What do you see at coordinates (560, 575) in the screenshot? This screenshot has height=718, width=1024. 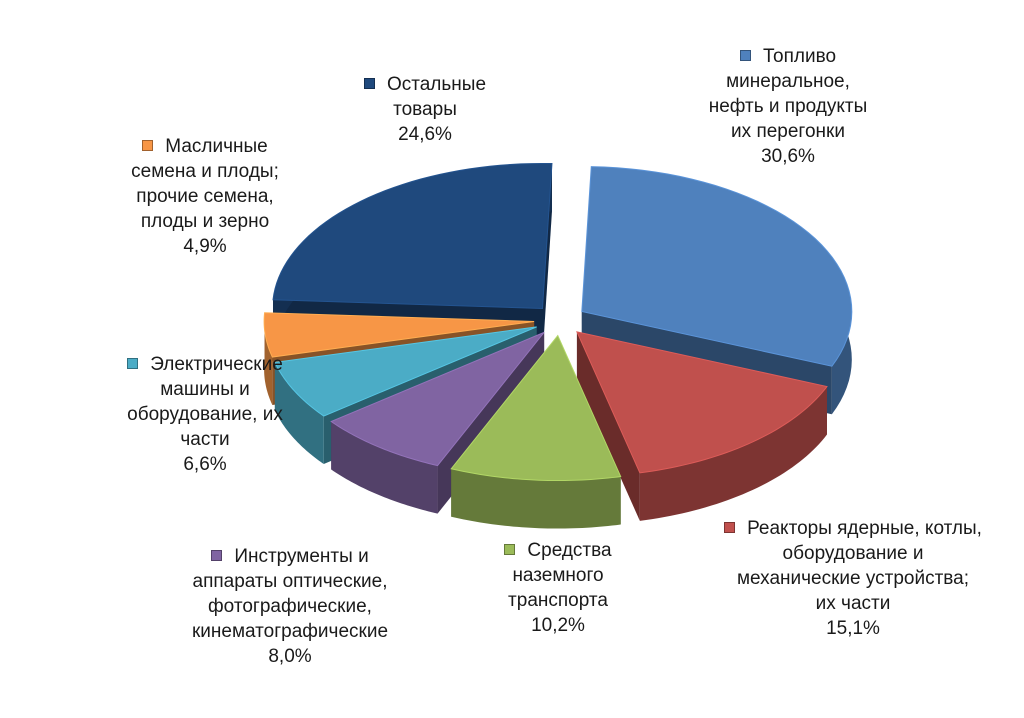 I see `label-transport-name: Средства наземного транспорта` at bounding box center [560, 575].